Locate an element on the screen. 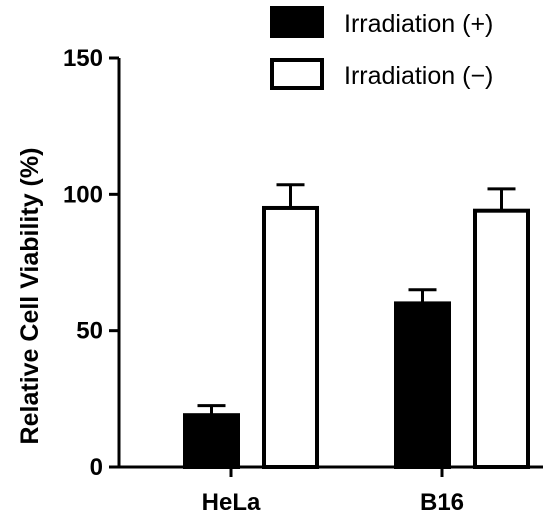  y-tick-label: 100 is located at coordinates (83, 194).